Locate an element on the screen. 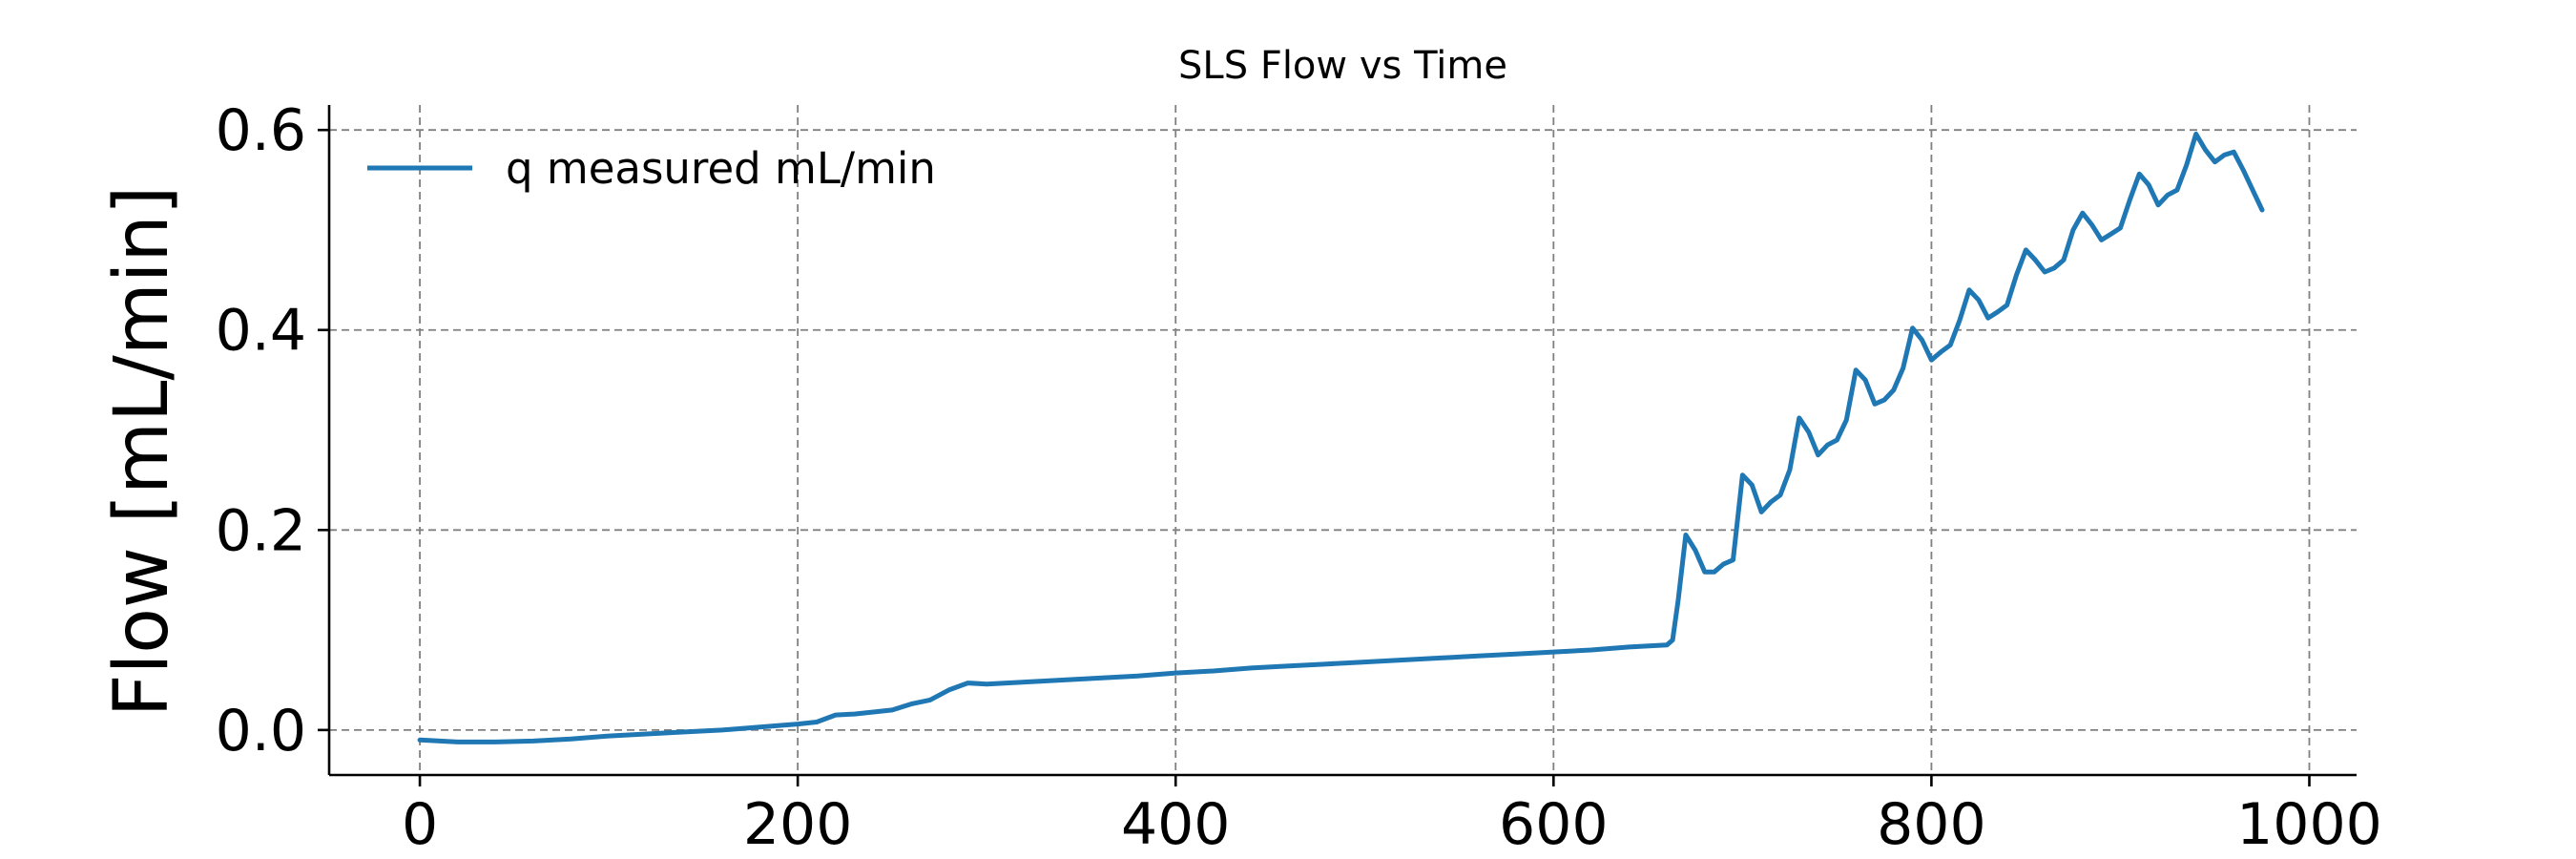 This screenshot has width=2576, height=859. y-tick-label: 0.4 is located at coordinates (261, 331).